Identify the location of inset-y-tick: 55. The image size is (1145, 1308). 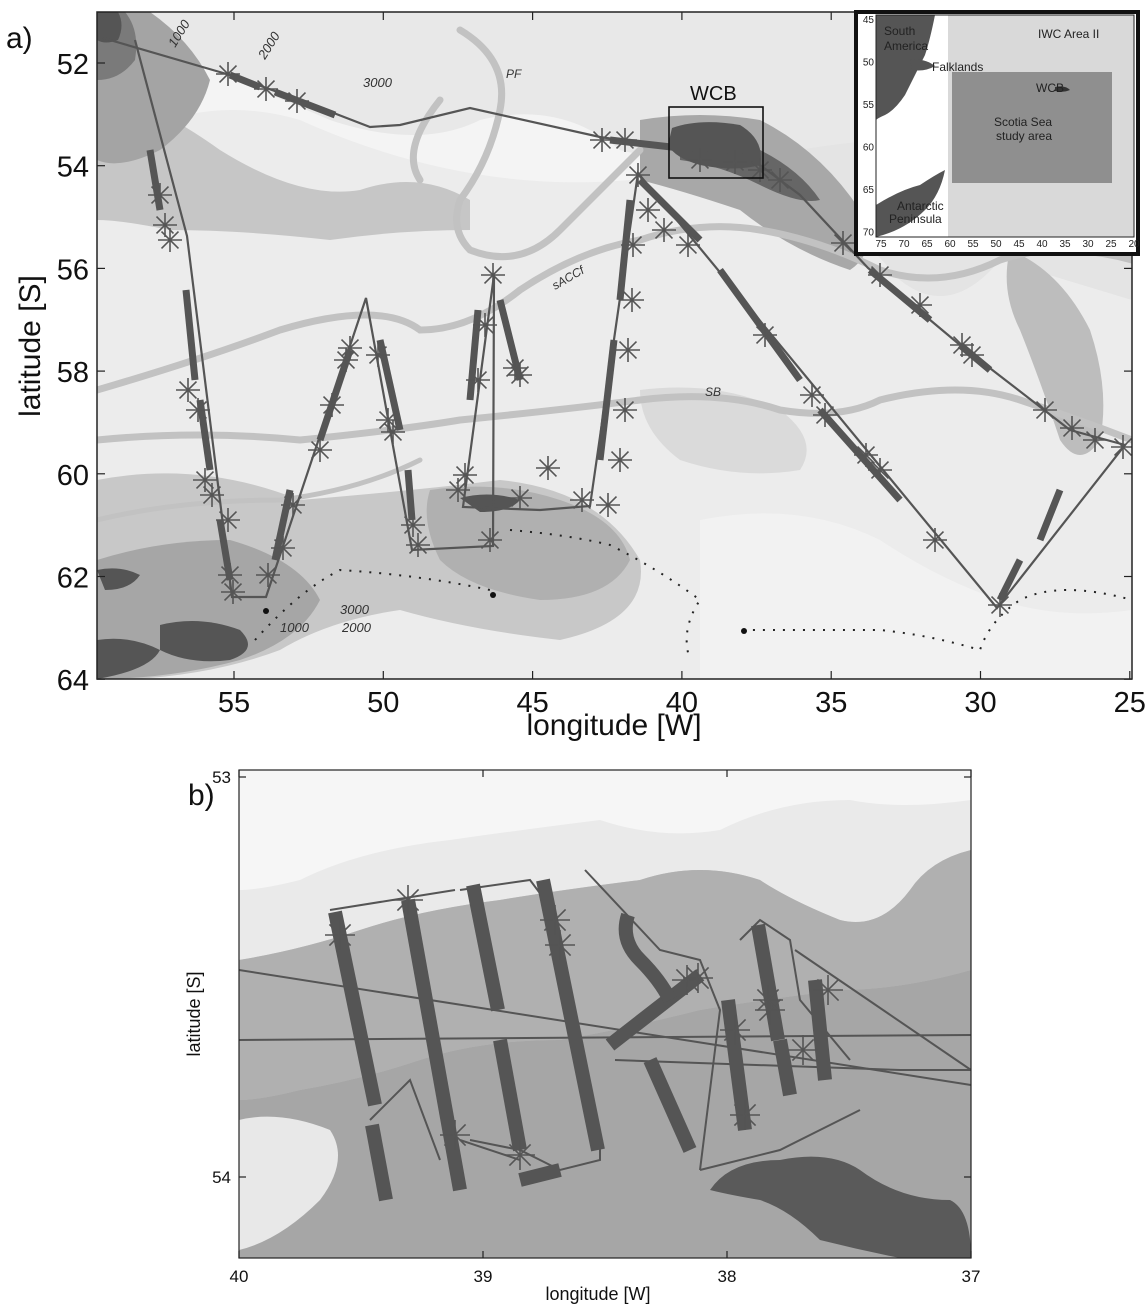
(869, 105).